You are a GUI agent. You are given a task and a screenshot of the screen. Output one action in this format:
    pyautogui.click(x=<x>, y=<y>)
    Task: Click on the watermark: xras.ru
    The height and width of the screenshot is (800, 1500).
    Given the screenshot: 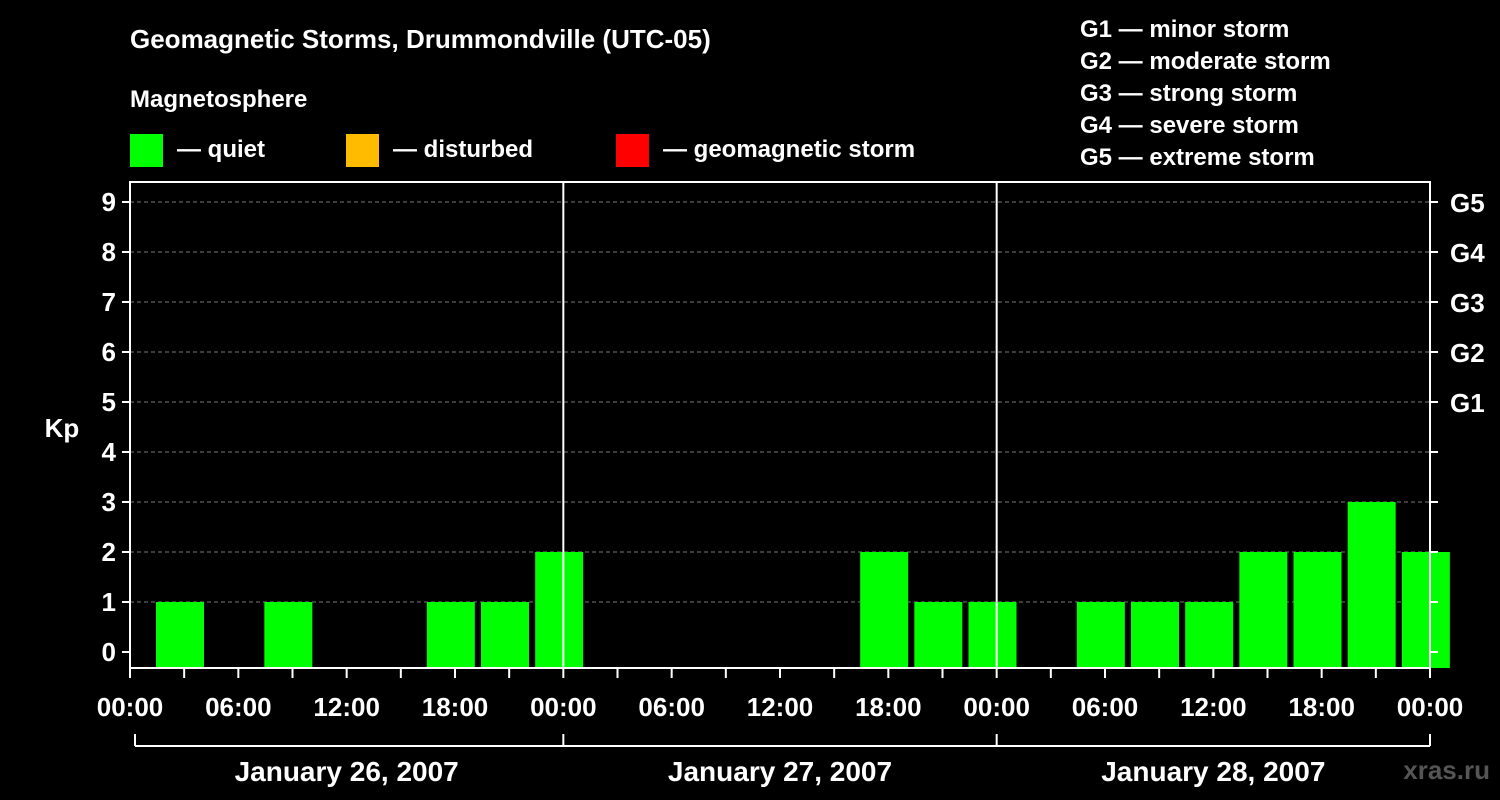 What is the action you would take?
    pyautogui.click(x=1446, y=770)
    